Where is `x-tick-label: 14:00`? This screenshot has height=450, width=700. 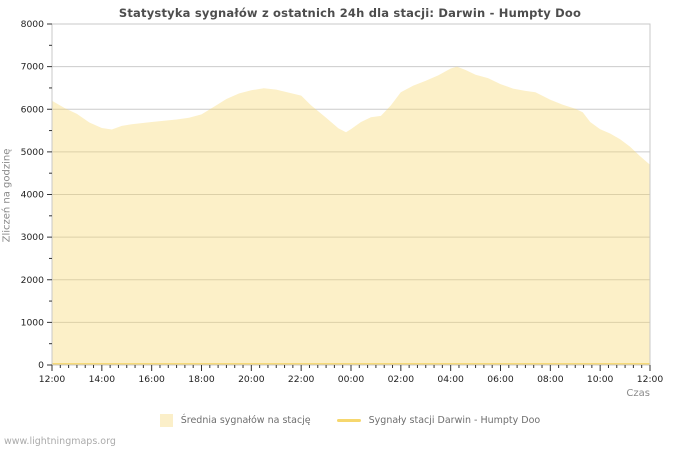
x-tick-label: 14:00 is located at coordinates (102, 379).